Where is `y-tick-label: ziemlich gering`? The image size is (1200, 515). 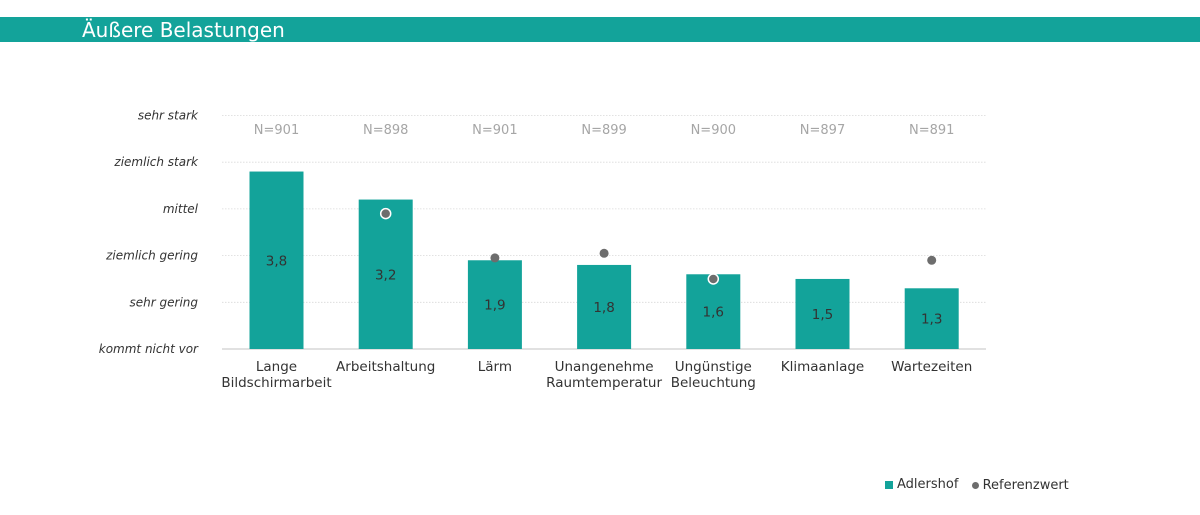
y-tick-label: ziemlich gering is located at coordinates (151, 256).